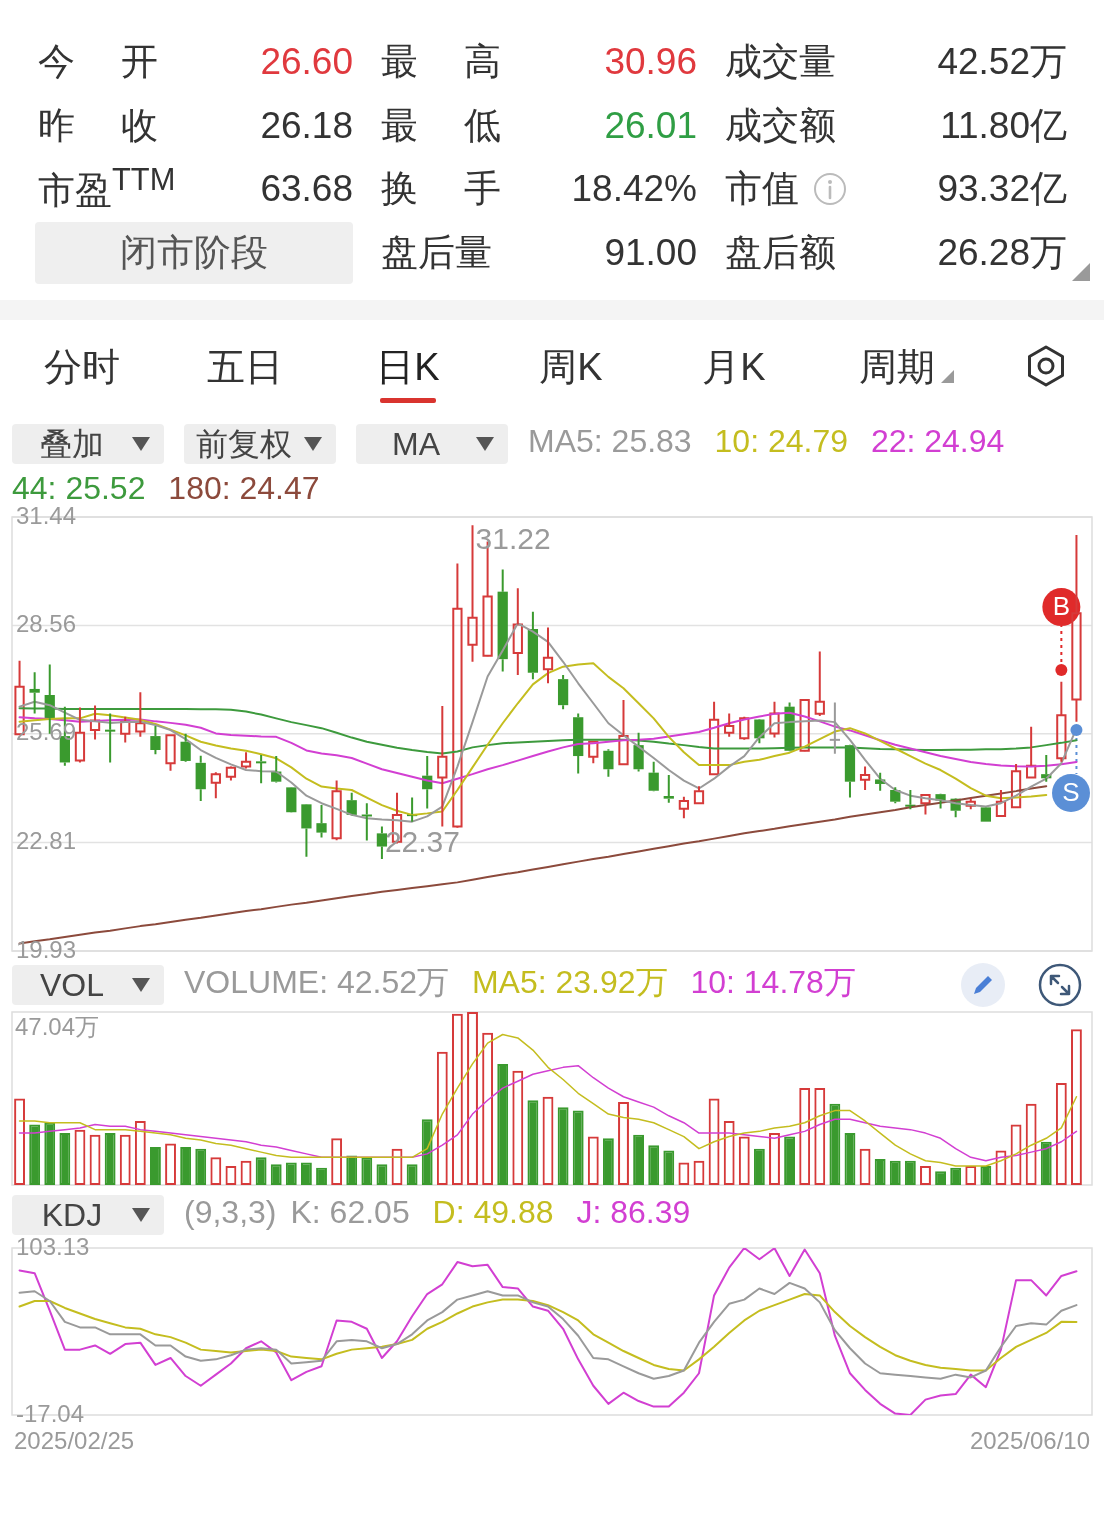 The width and height of the screenshot is (1104, 1540). What do you see at coordinates (1029, 1440) in the screenshot?
I see `text: 2025/06/10` at bounding box center [1029, 1440].